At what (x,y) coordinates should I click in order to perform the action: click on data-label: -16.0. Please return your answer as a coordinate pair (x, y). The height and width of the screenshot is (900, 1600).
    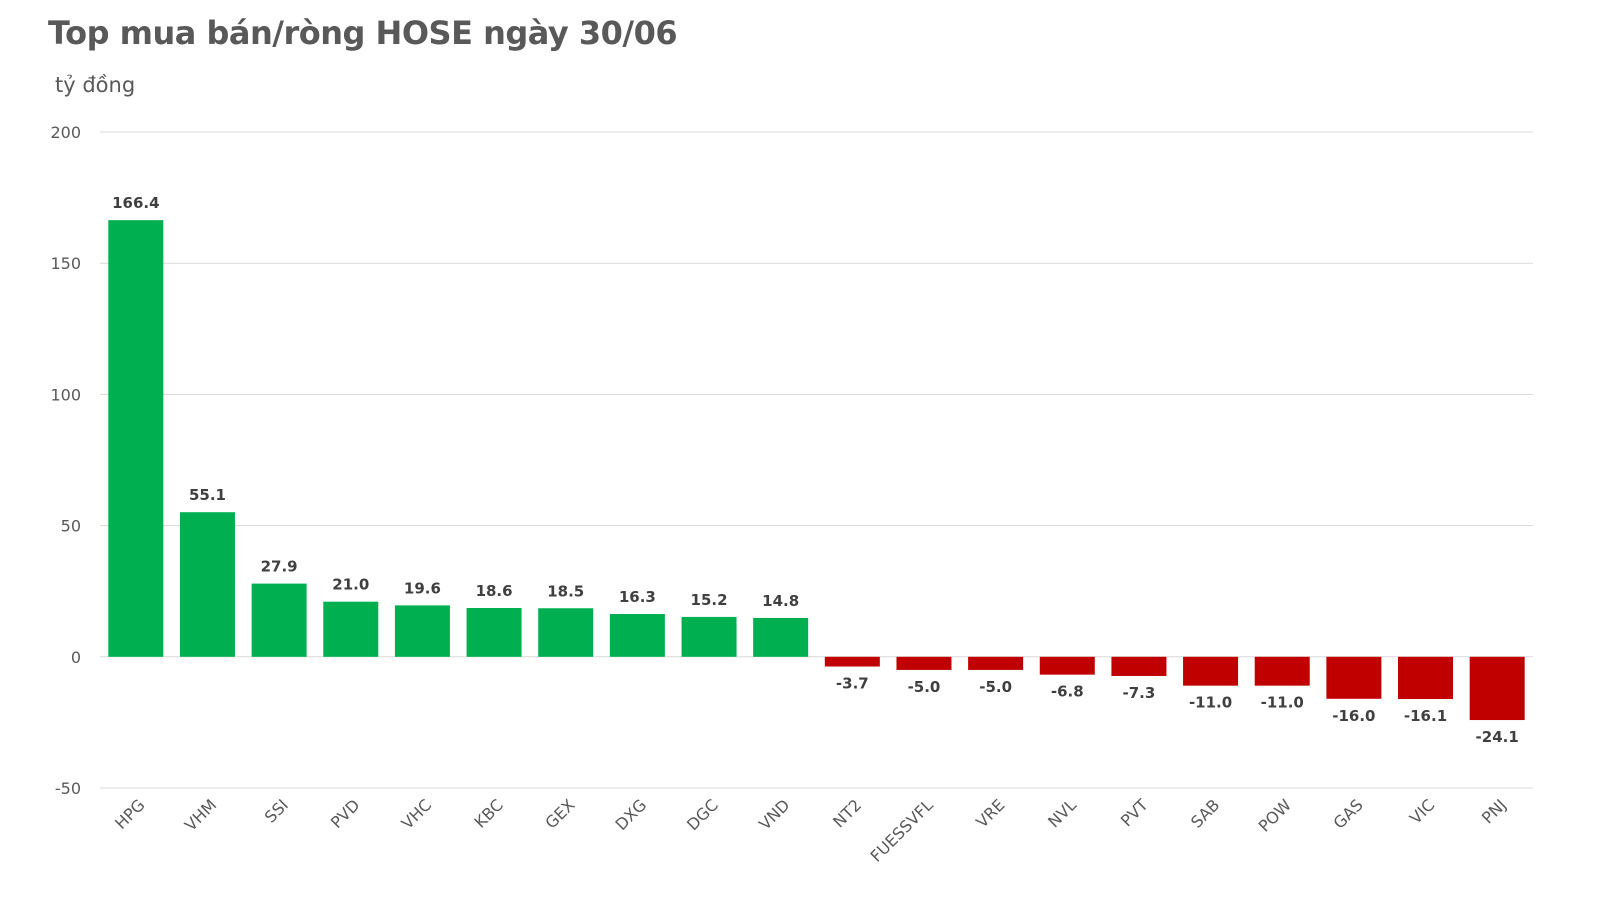
    Looking at the image, I should click on (1353, 716).